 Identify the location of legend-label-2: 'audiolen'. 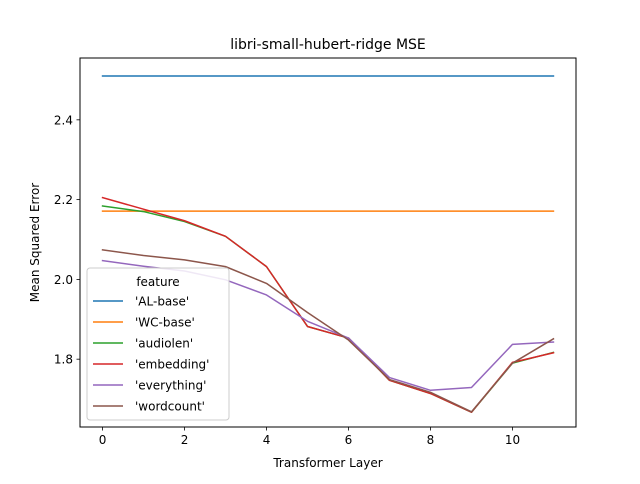
(164, 344).